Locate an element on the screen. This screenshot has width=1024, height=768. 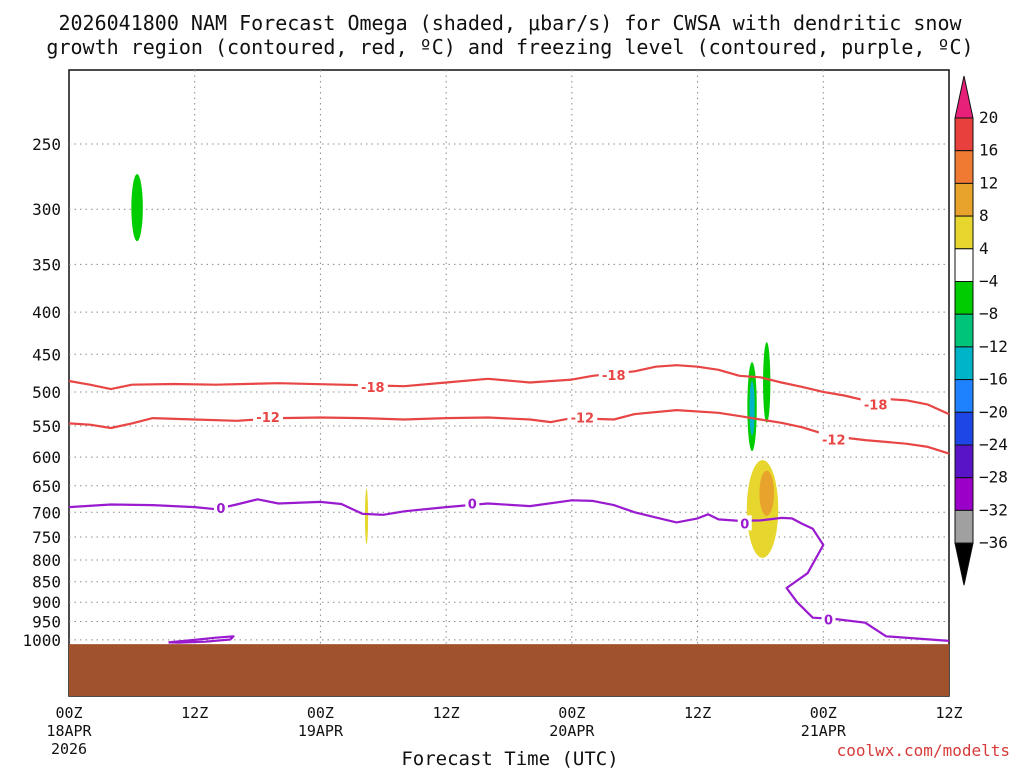
teal-updraft-core is located at coordinates (752, 408).